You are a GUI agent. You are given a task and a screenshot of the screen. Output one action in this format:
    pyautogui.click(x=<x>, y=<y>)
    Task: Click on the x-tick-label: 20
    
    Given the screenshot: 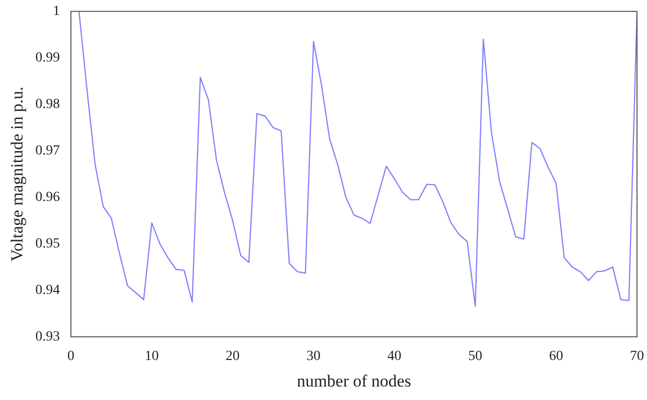 What is the action you would take?
    pyautogui.click(x=233, y=356)
    